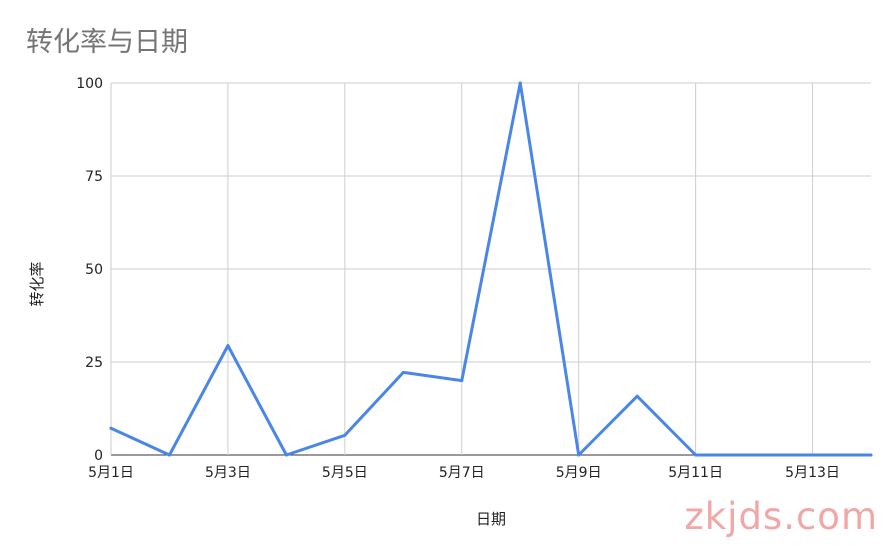  What do you see at coordinates (98, 456) in the screenshot?
I see `y-tick-label: 0` at bounding box center [98, 456].